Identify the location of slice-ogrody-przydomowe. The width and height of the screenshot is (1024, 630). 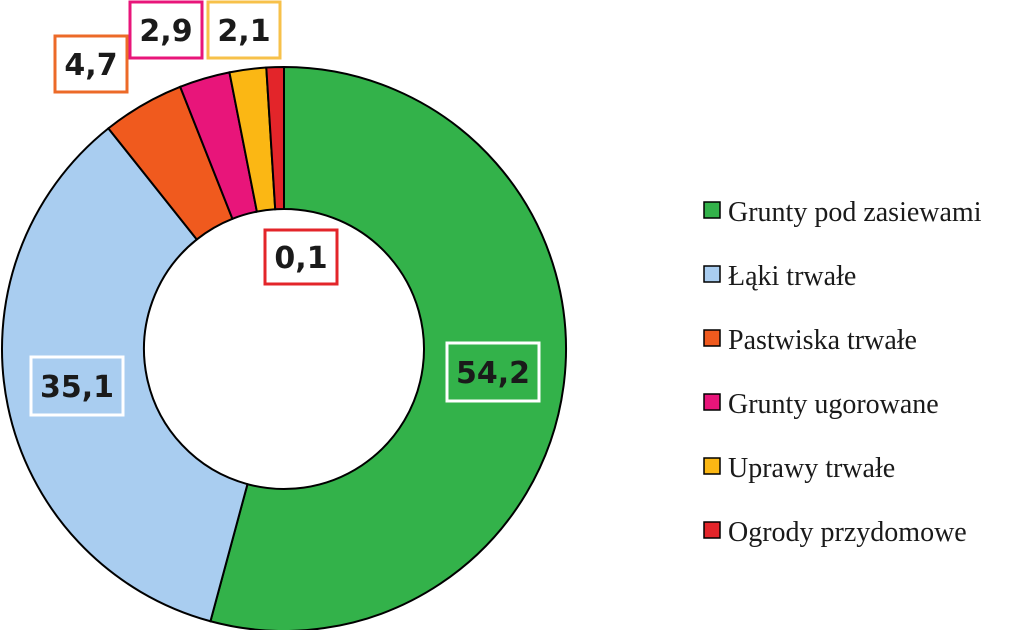
(275, 138).